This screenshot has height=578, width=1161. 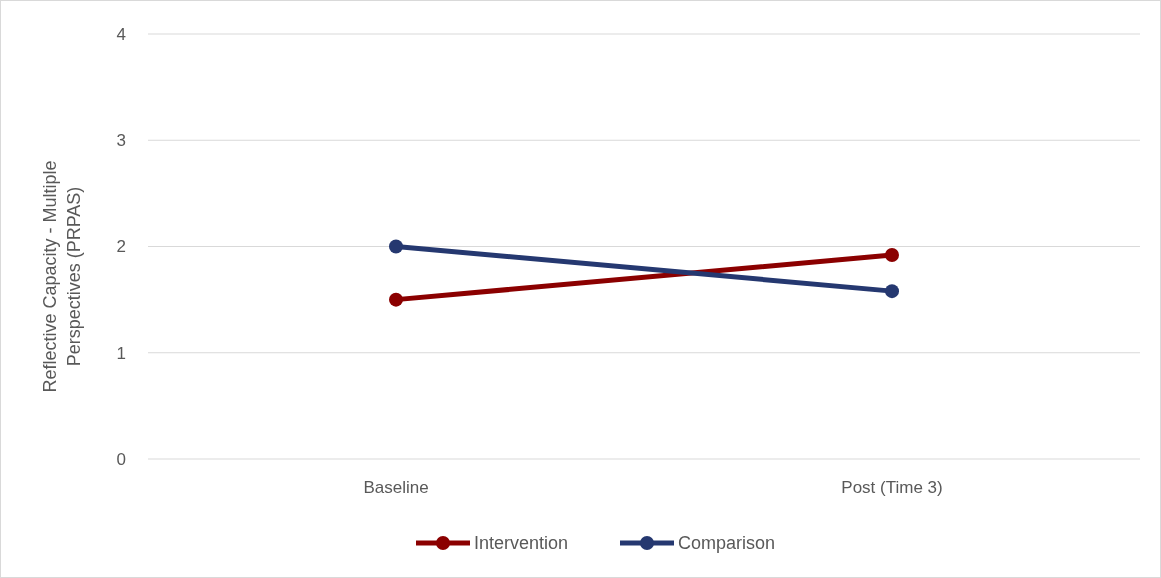 I want to click on y-tick-label: 1, so click(x=121, y=353).